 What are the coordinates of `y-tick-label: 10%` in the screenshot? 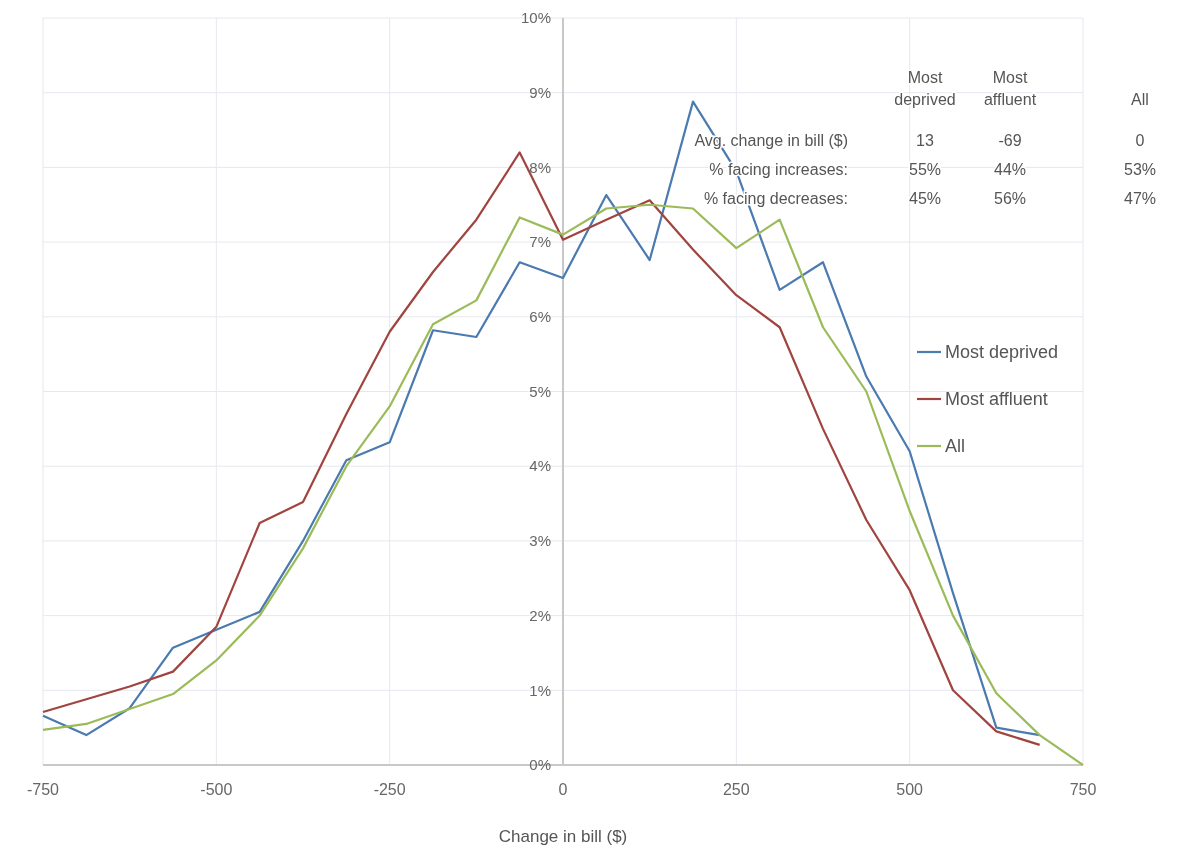 It's located at (535, 18).